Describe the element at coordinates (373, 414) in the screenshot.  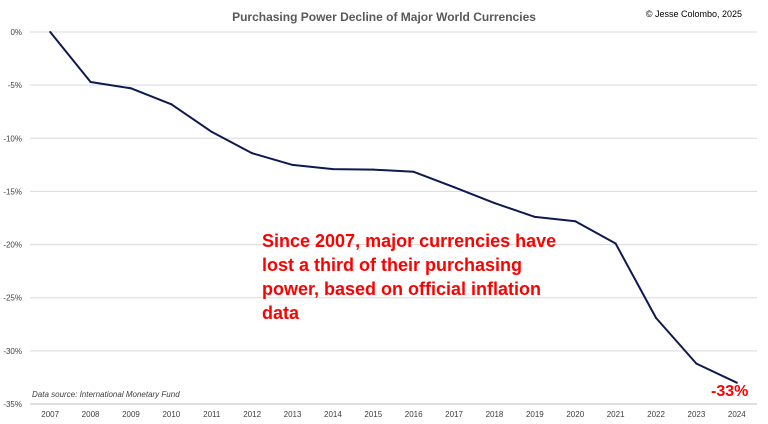
I see `x-tick-label: 2015` at that location.